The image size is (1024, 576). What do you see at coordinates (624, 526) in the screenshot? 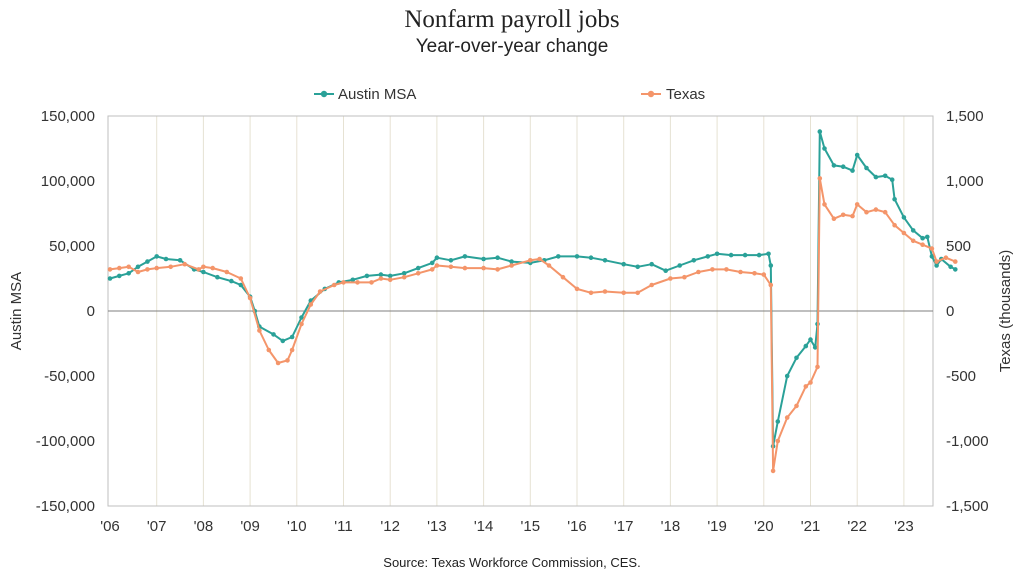
I see `x-tick-label: '17` at bounding box center [624, 526].